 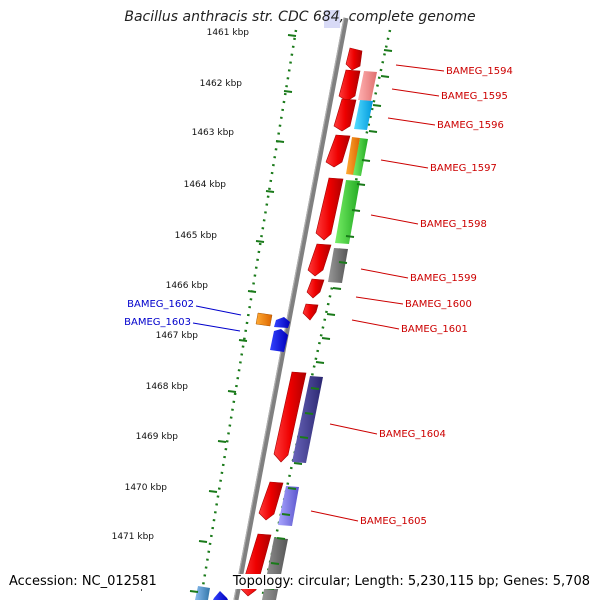 What do you see at coordinates (146, 488) in the screenshot?
I see `scale-label: 1470 kbp` at bounding box center [146, 488].